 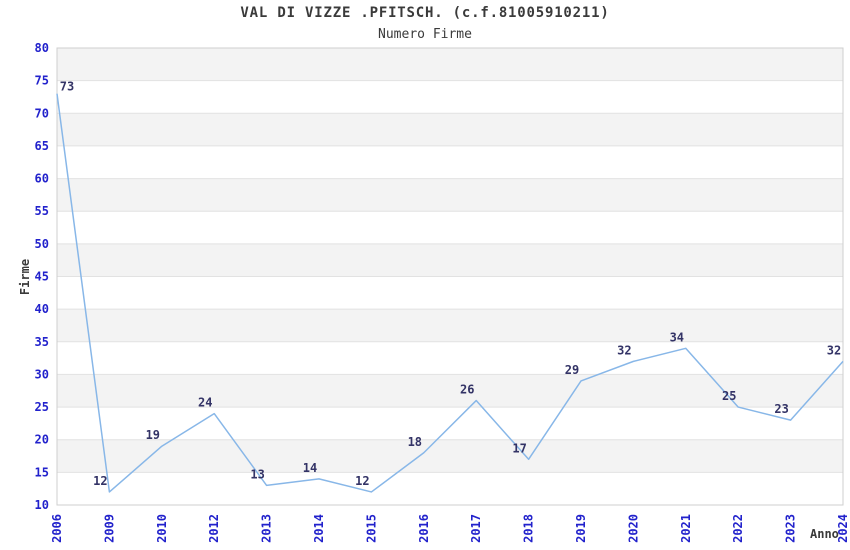 What do you see at coordinates (633, 528) in the screenshot?
I see `x-tick-label: 2020` at bounding box center [633, 528].